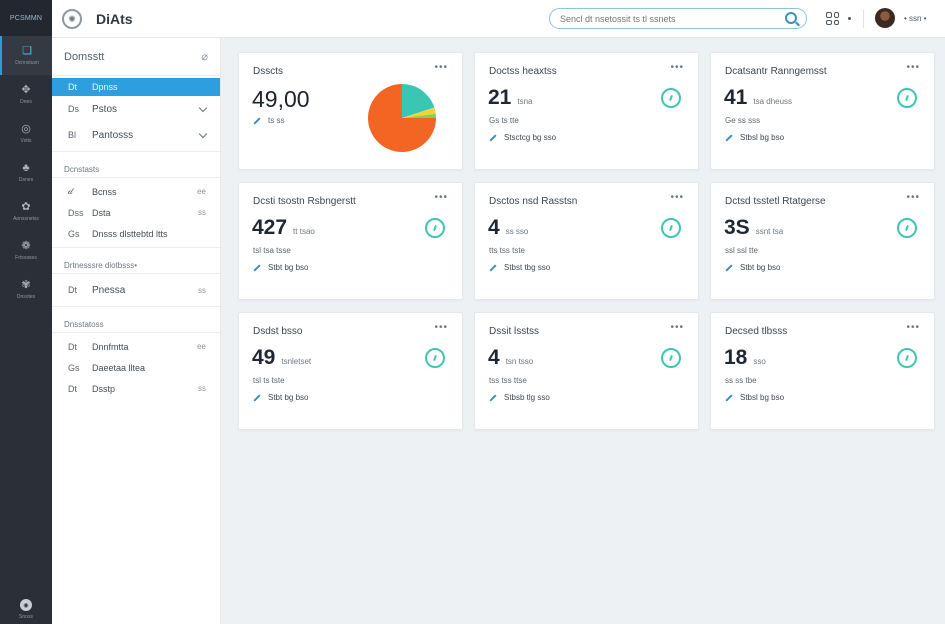 This screenshot has height=624, width=945. I want to click on rail-nav-icon: ❏, so click(27, 51).